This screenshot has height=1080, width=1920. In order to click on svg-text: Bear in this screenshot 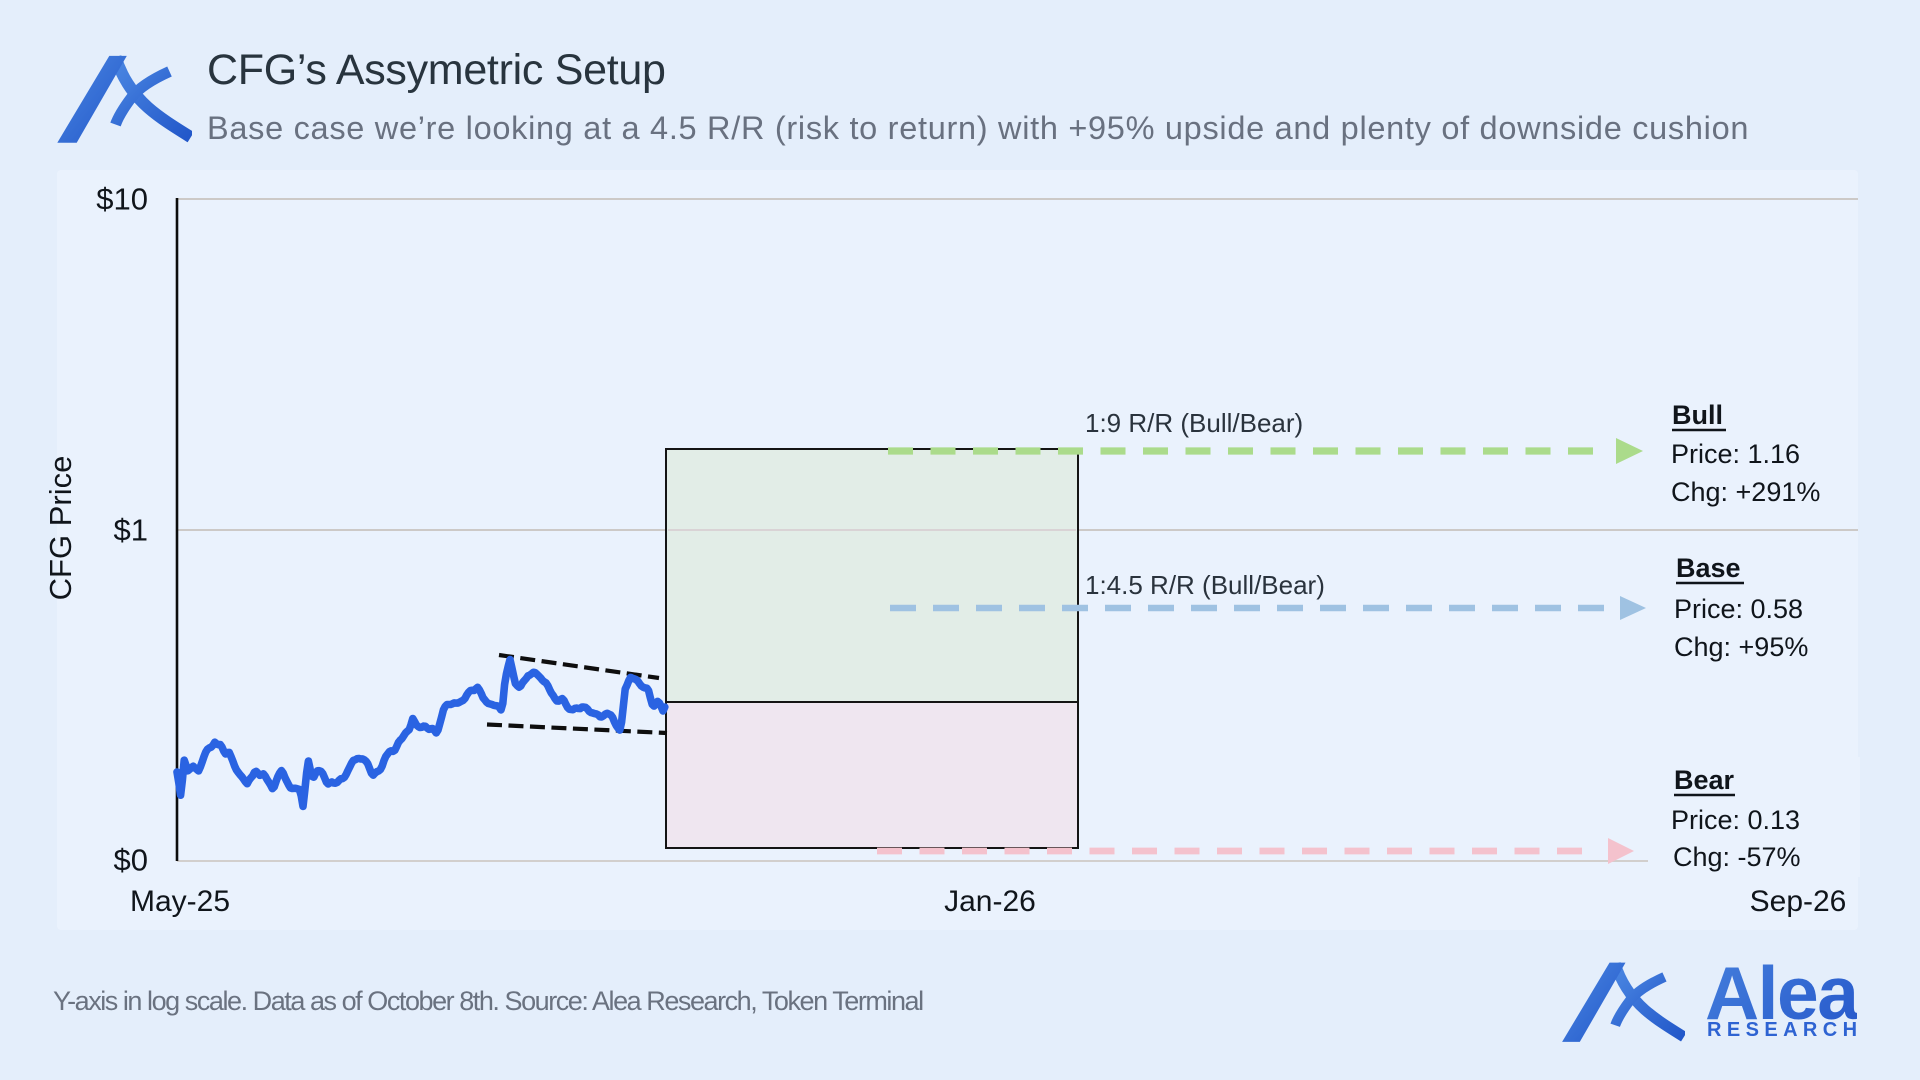, I will do `click(1704, 780)`.